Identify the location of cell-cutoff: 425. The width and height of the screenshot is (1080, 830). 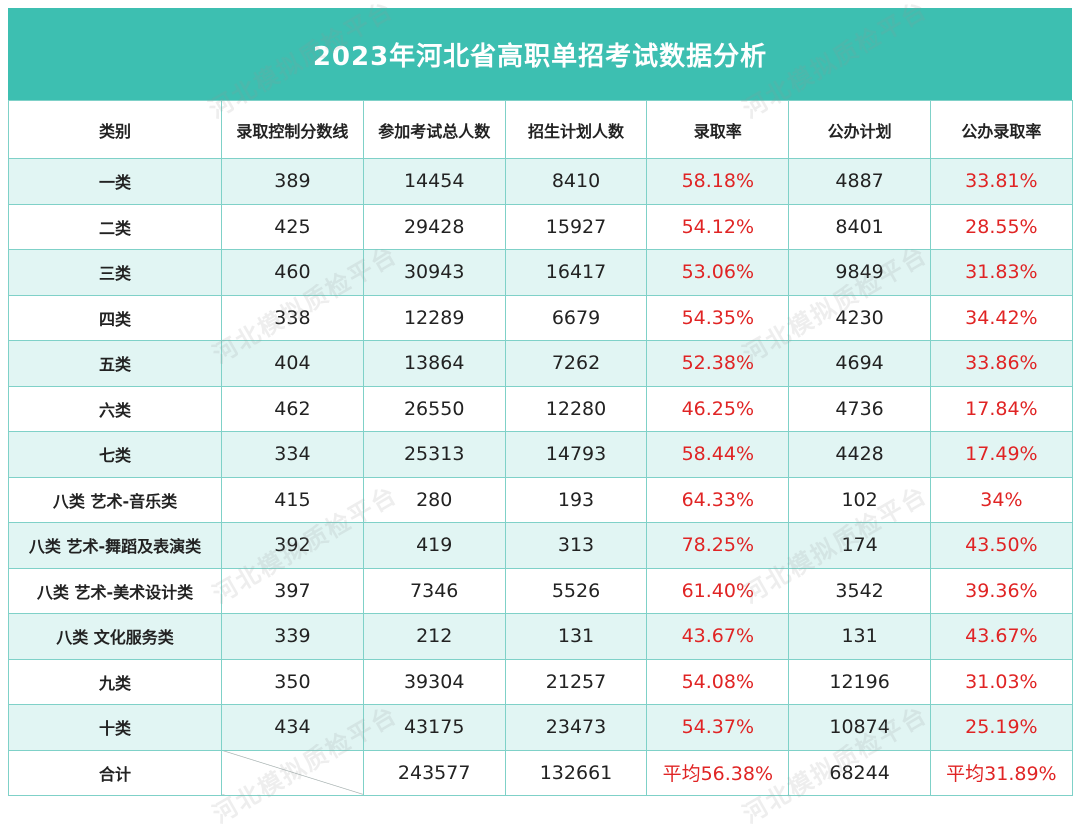
(292, 226).